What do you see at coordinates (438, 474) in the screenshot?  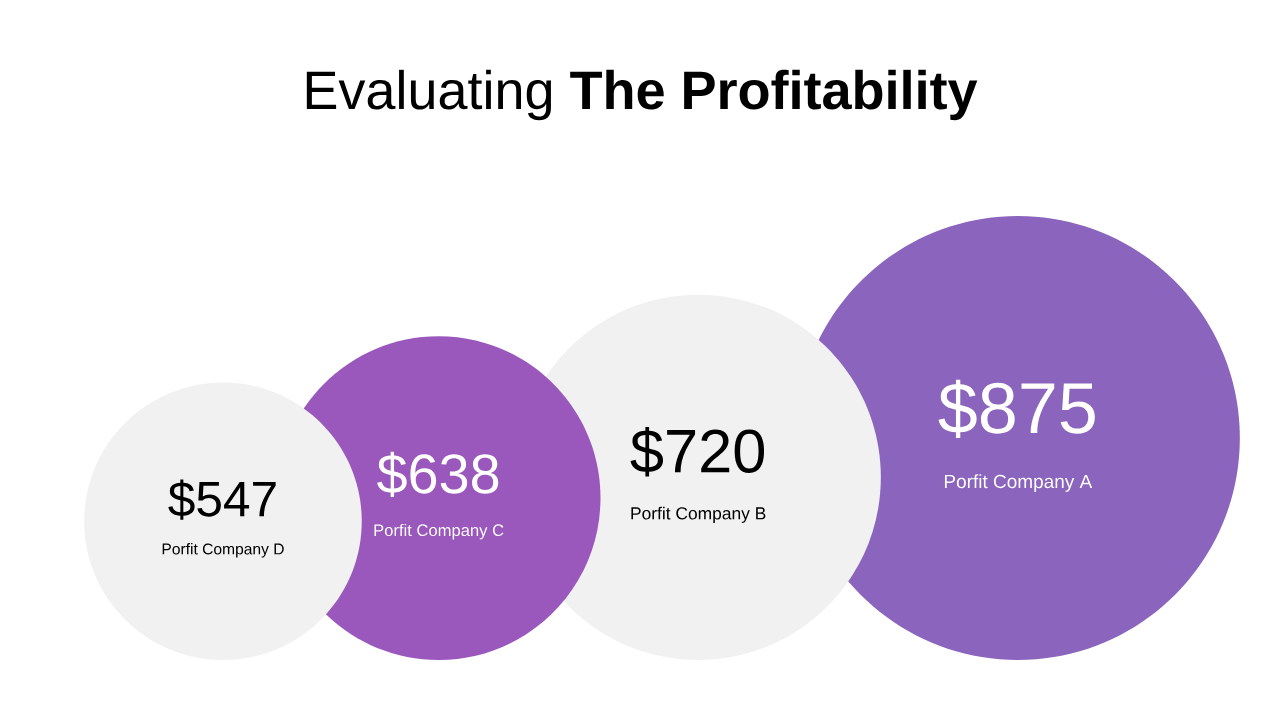 I see `data-label: $638` at bounding box center [438, 474].